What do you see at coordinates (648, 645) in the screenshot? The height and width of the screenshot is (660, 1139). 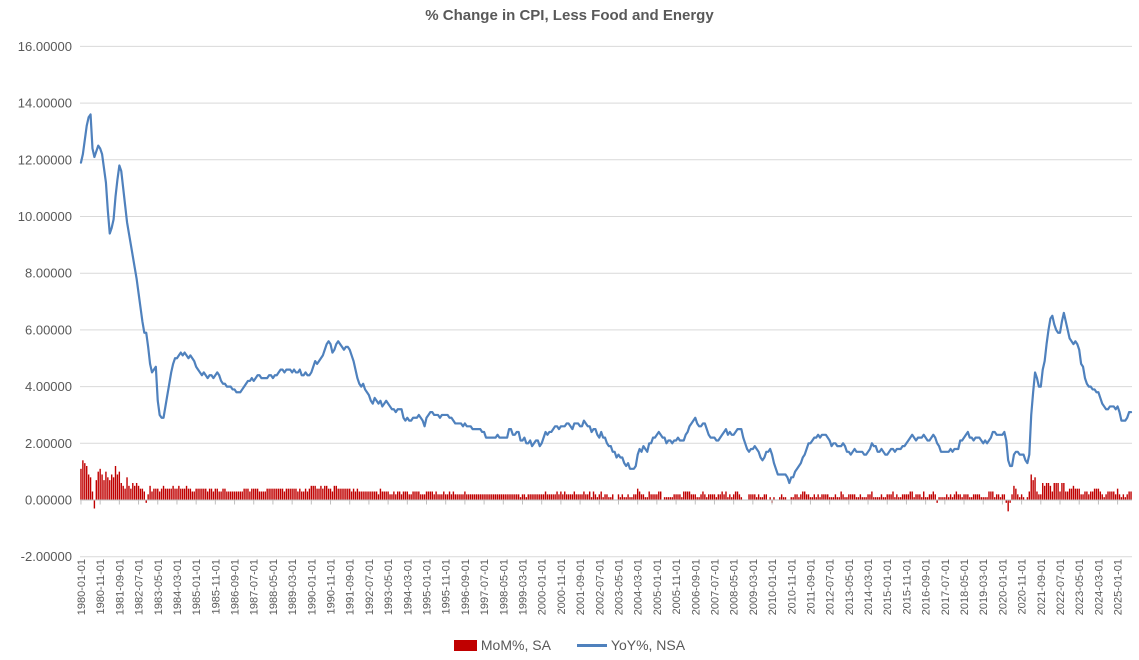 I see `legend-label-yoy: YoY%, NSA` at bounding box center [648, 645].